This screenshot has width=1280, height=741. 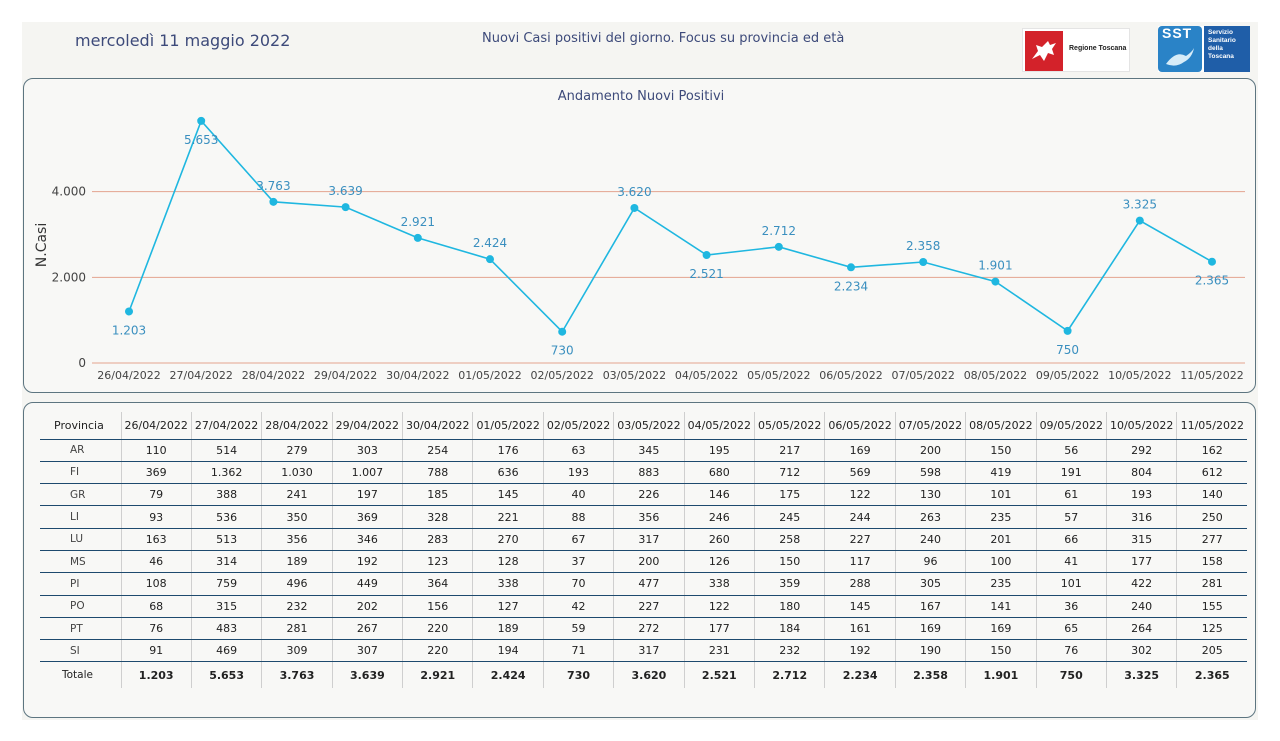 I want to click on table-cell: 232, so click(x=790, y=651).